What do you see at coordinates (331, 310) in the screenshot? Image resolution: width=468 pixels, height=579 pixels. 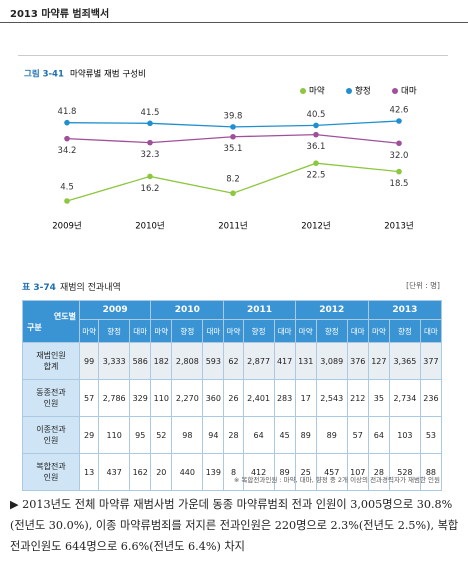 I see `year-header: 2012` at bounding box center [331, 310].